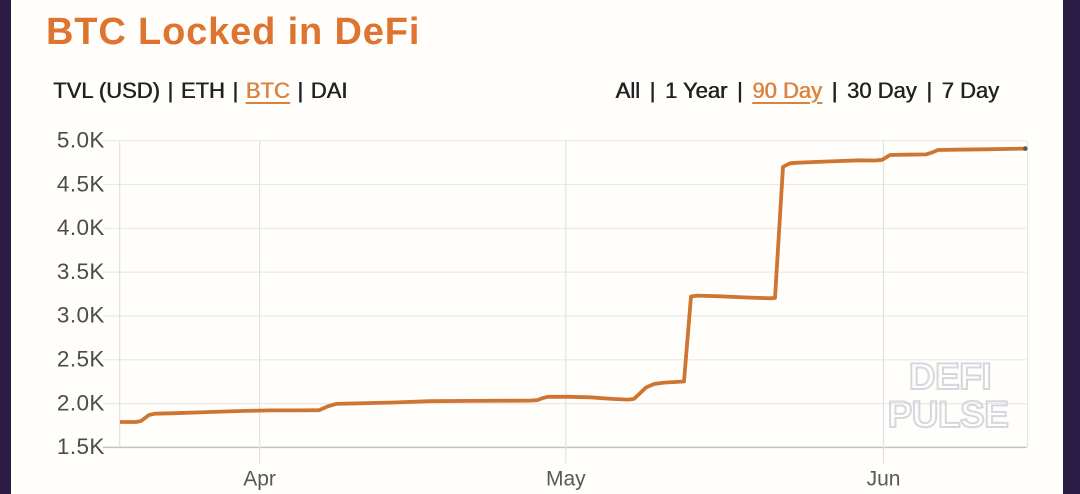  I want to click on svg-text: 2.5K, so click(81, 359).